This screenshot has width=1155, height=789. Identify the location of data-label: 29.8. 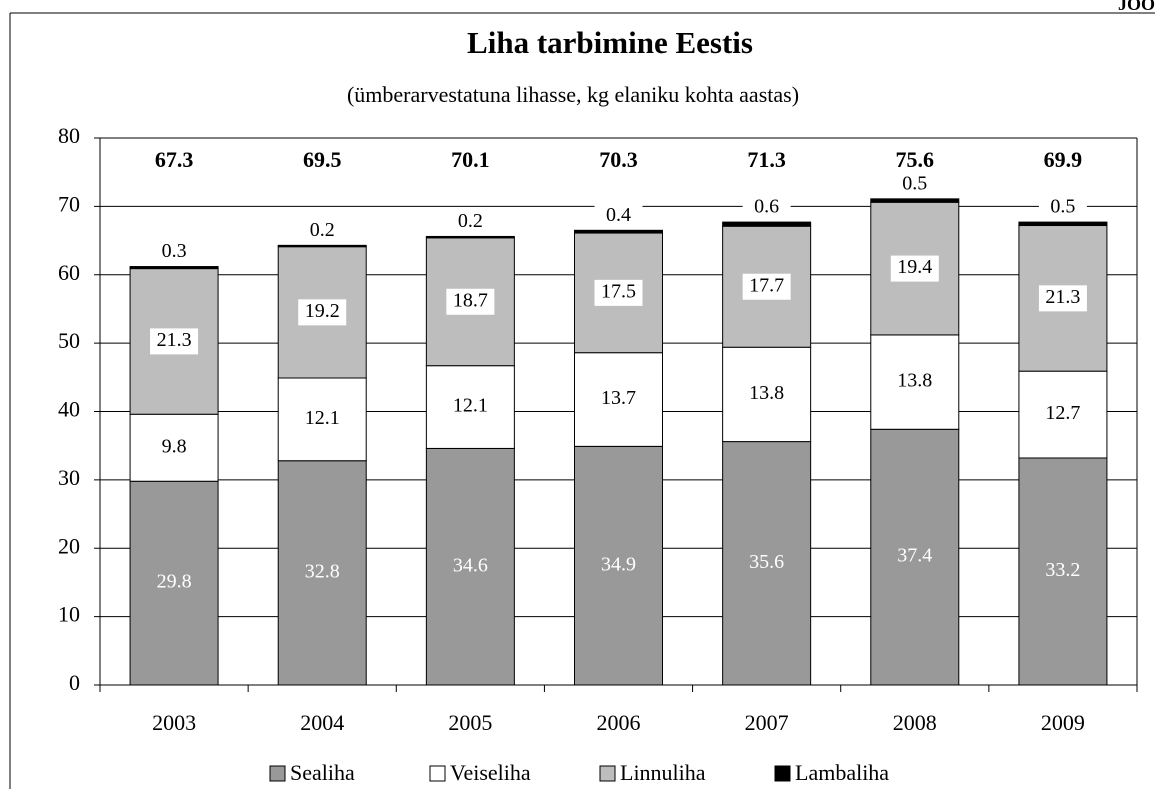
(174, 582).